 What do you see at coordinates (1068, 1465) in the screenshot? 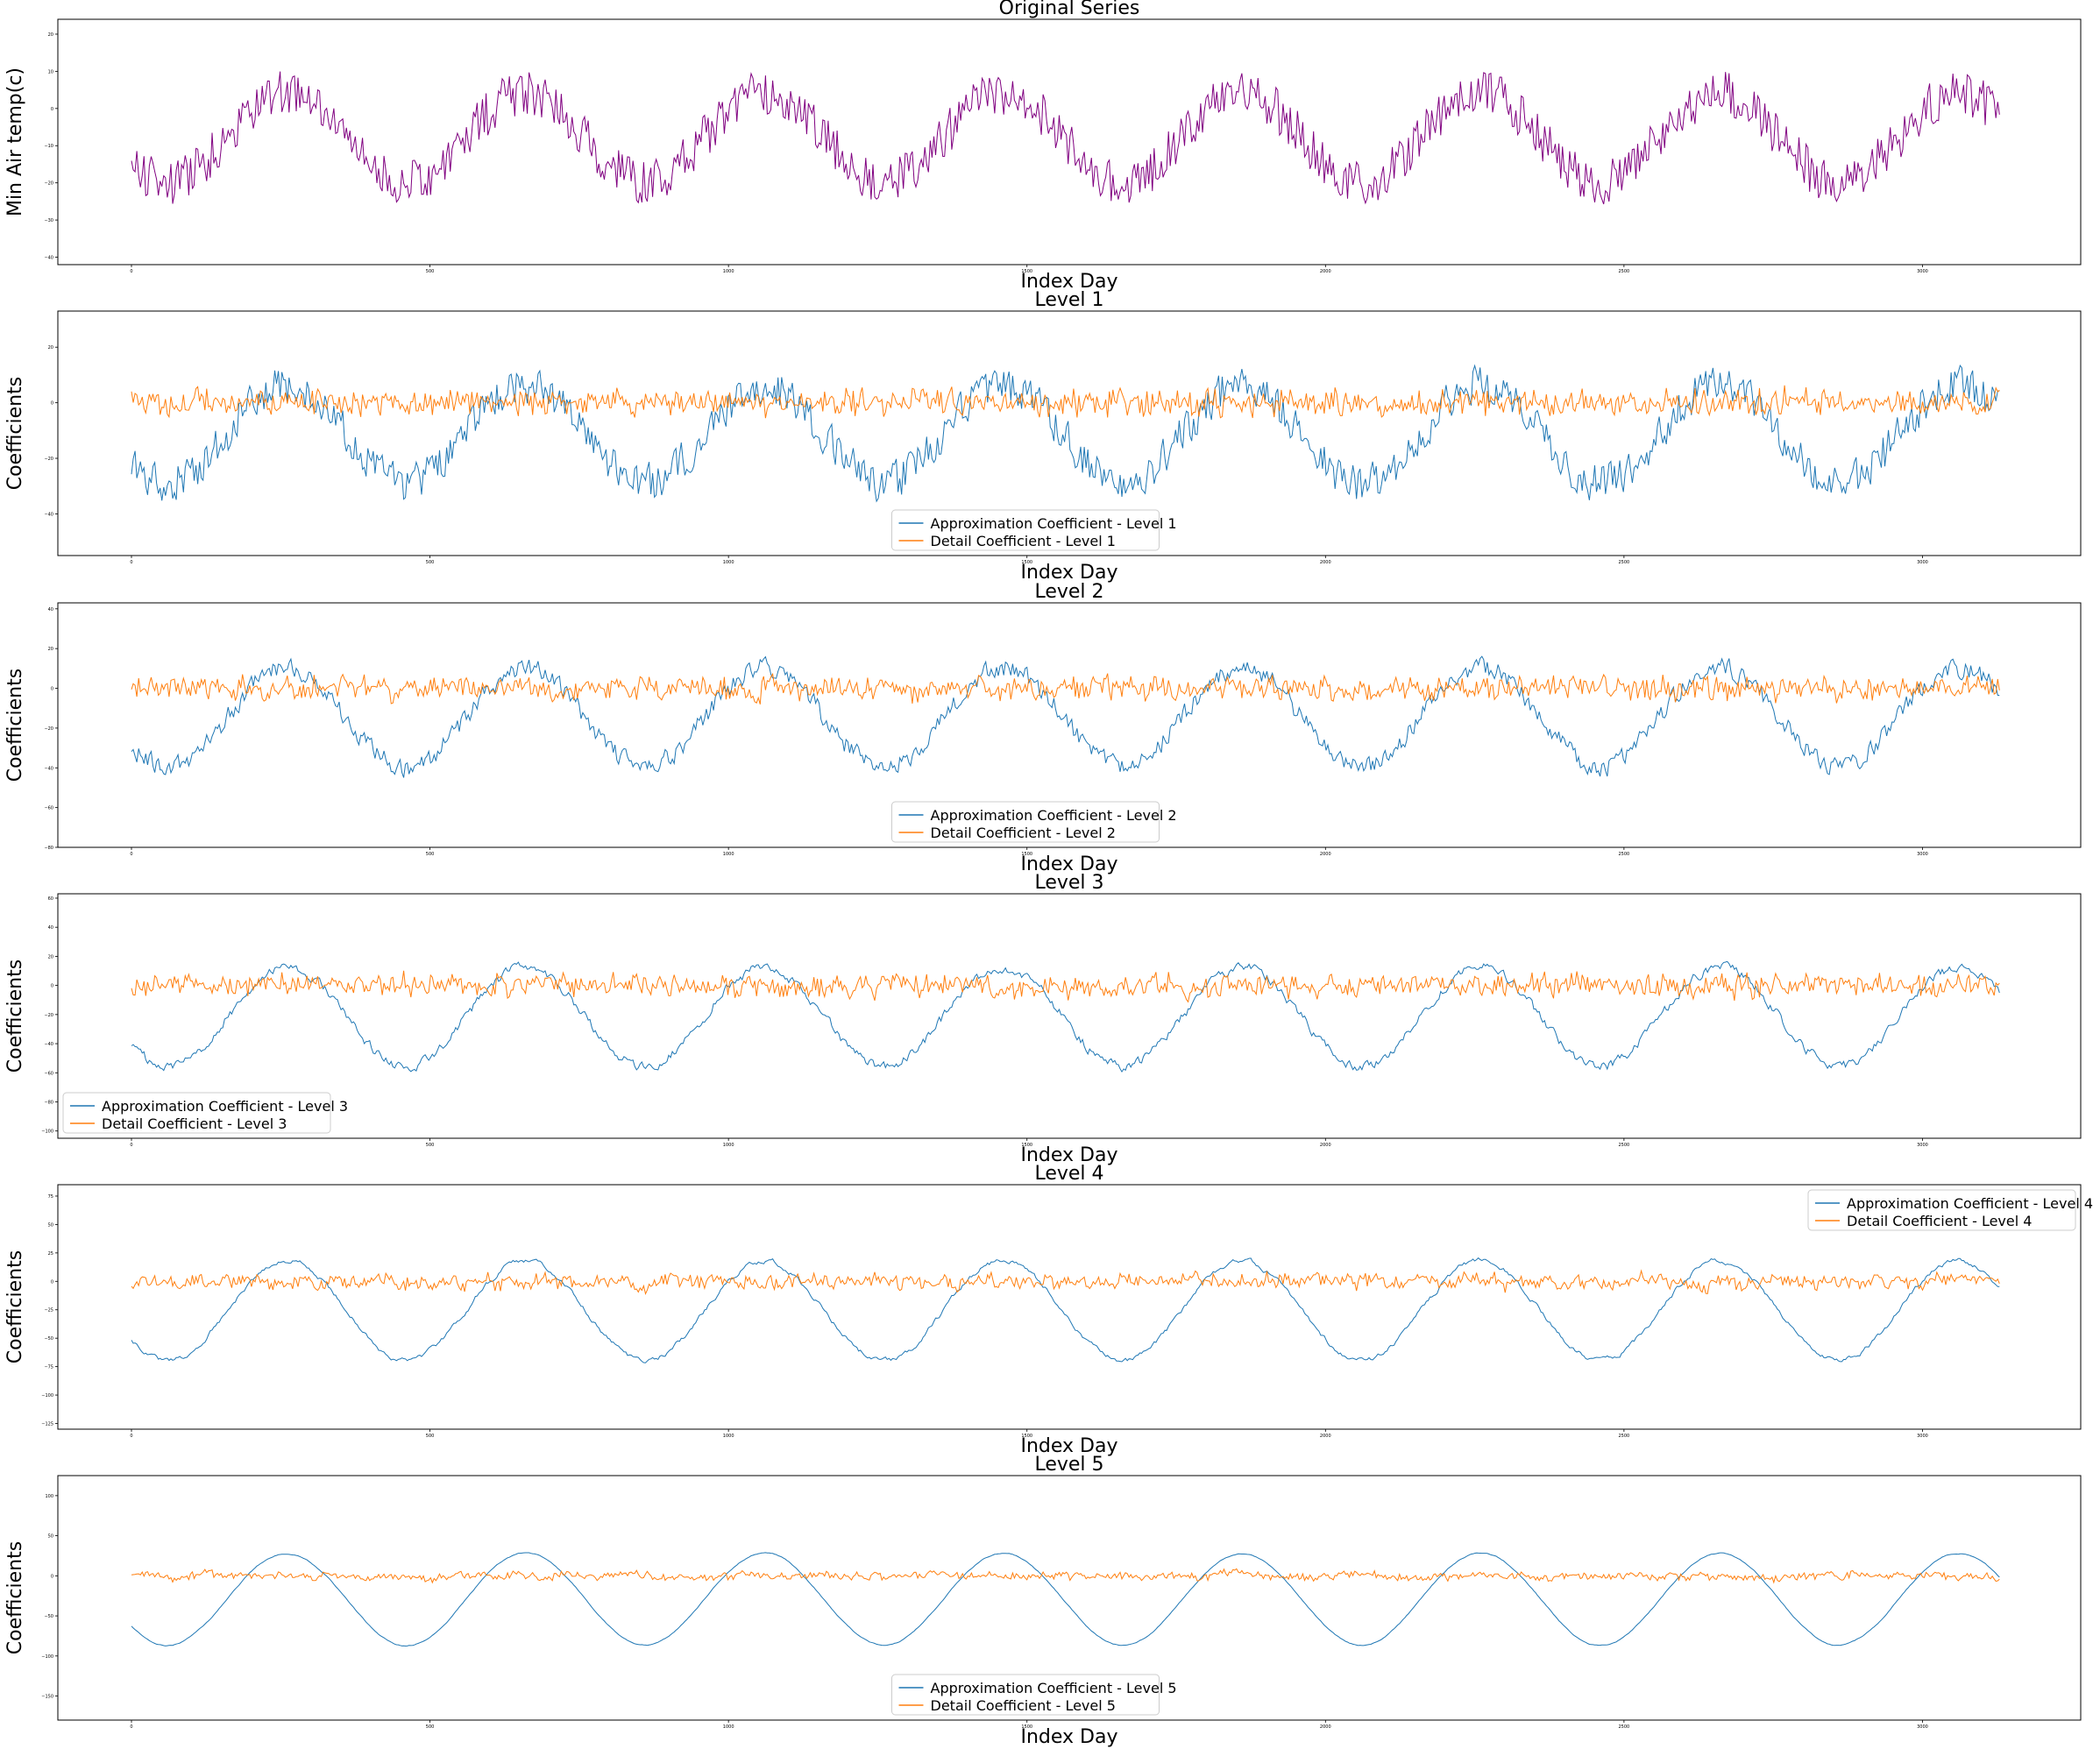
I see `panel-title: Level 5` at bounding box center [1068, 1465].